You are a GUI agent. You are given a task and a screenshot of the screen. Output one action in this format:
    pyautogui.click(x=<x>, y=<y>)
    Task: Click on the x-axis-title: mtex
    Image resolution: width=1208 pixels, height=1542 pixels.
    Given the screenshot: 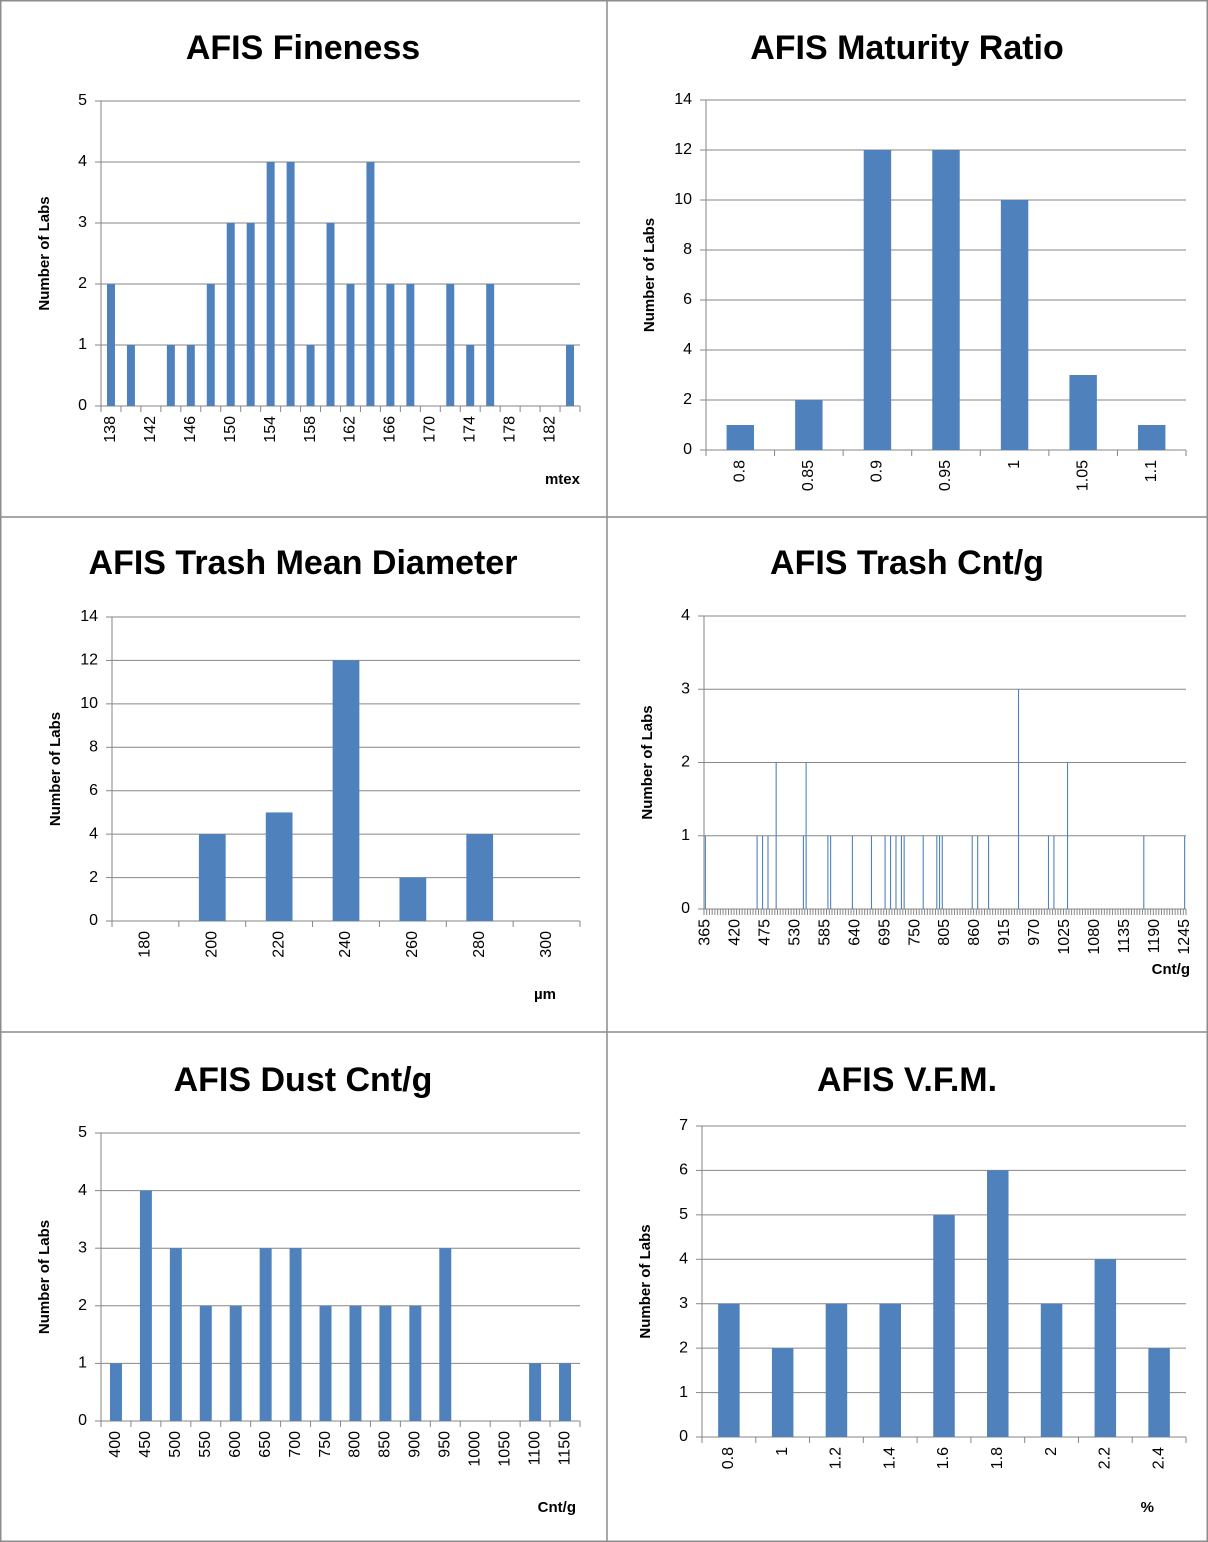 What is the action you would take?
    pyautogui.click(x=563, y=479)
    